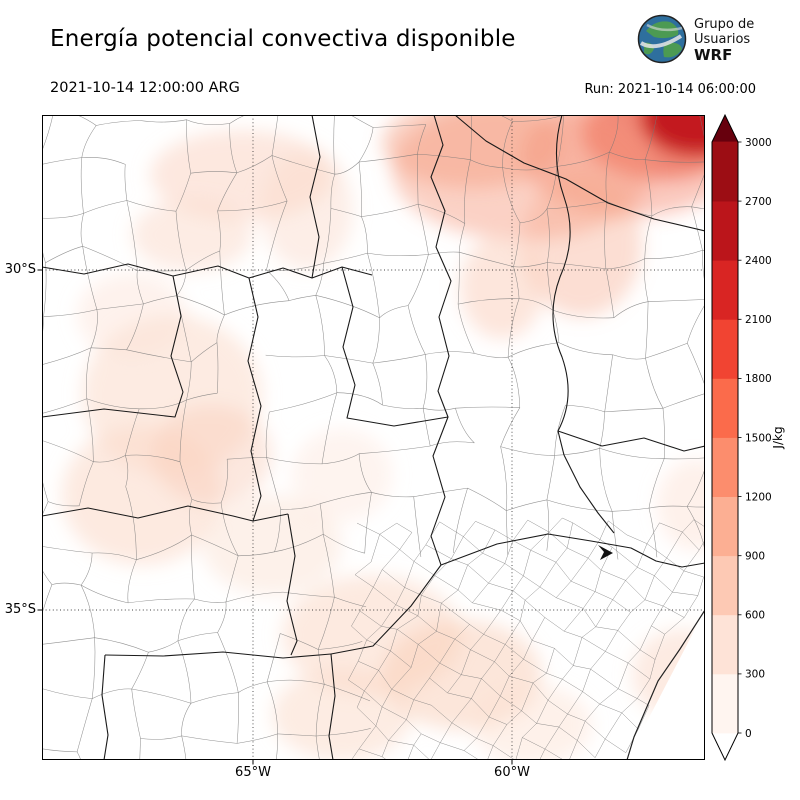 This screenshot has height=800, width=800. What do you see at coordinates (725, 348) in the screenshot?
I see `colorbar-segment` at bounding box center [725, 348].